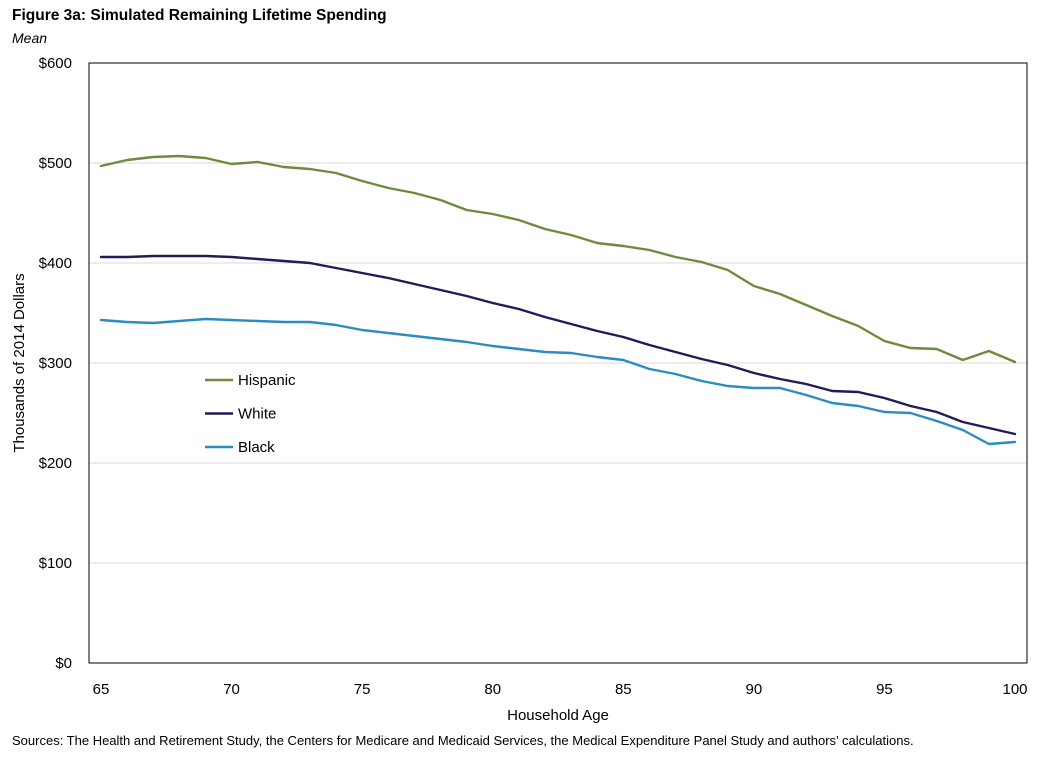 This screenshot has height=758, width=1044. Describe the element at coordinates (492, 689) in the screenshot. I see `x-tick-label: 80` at that location.